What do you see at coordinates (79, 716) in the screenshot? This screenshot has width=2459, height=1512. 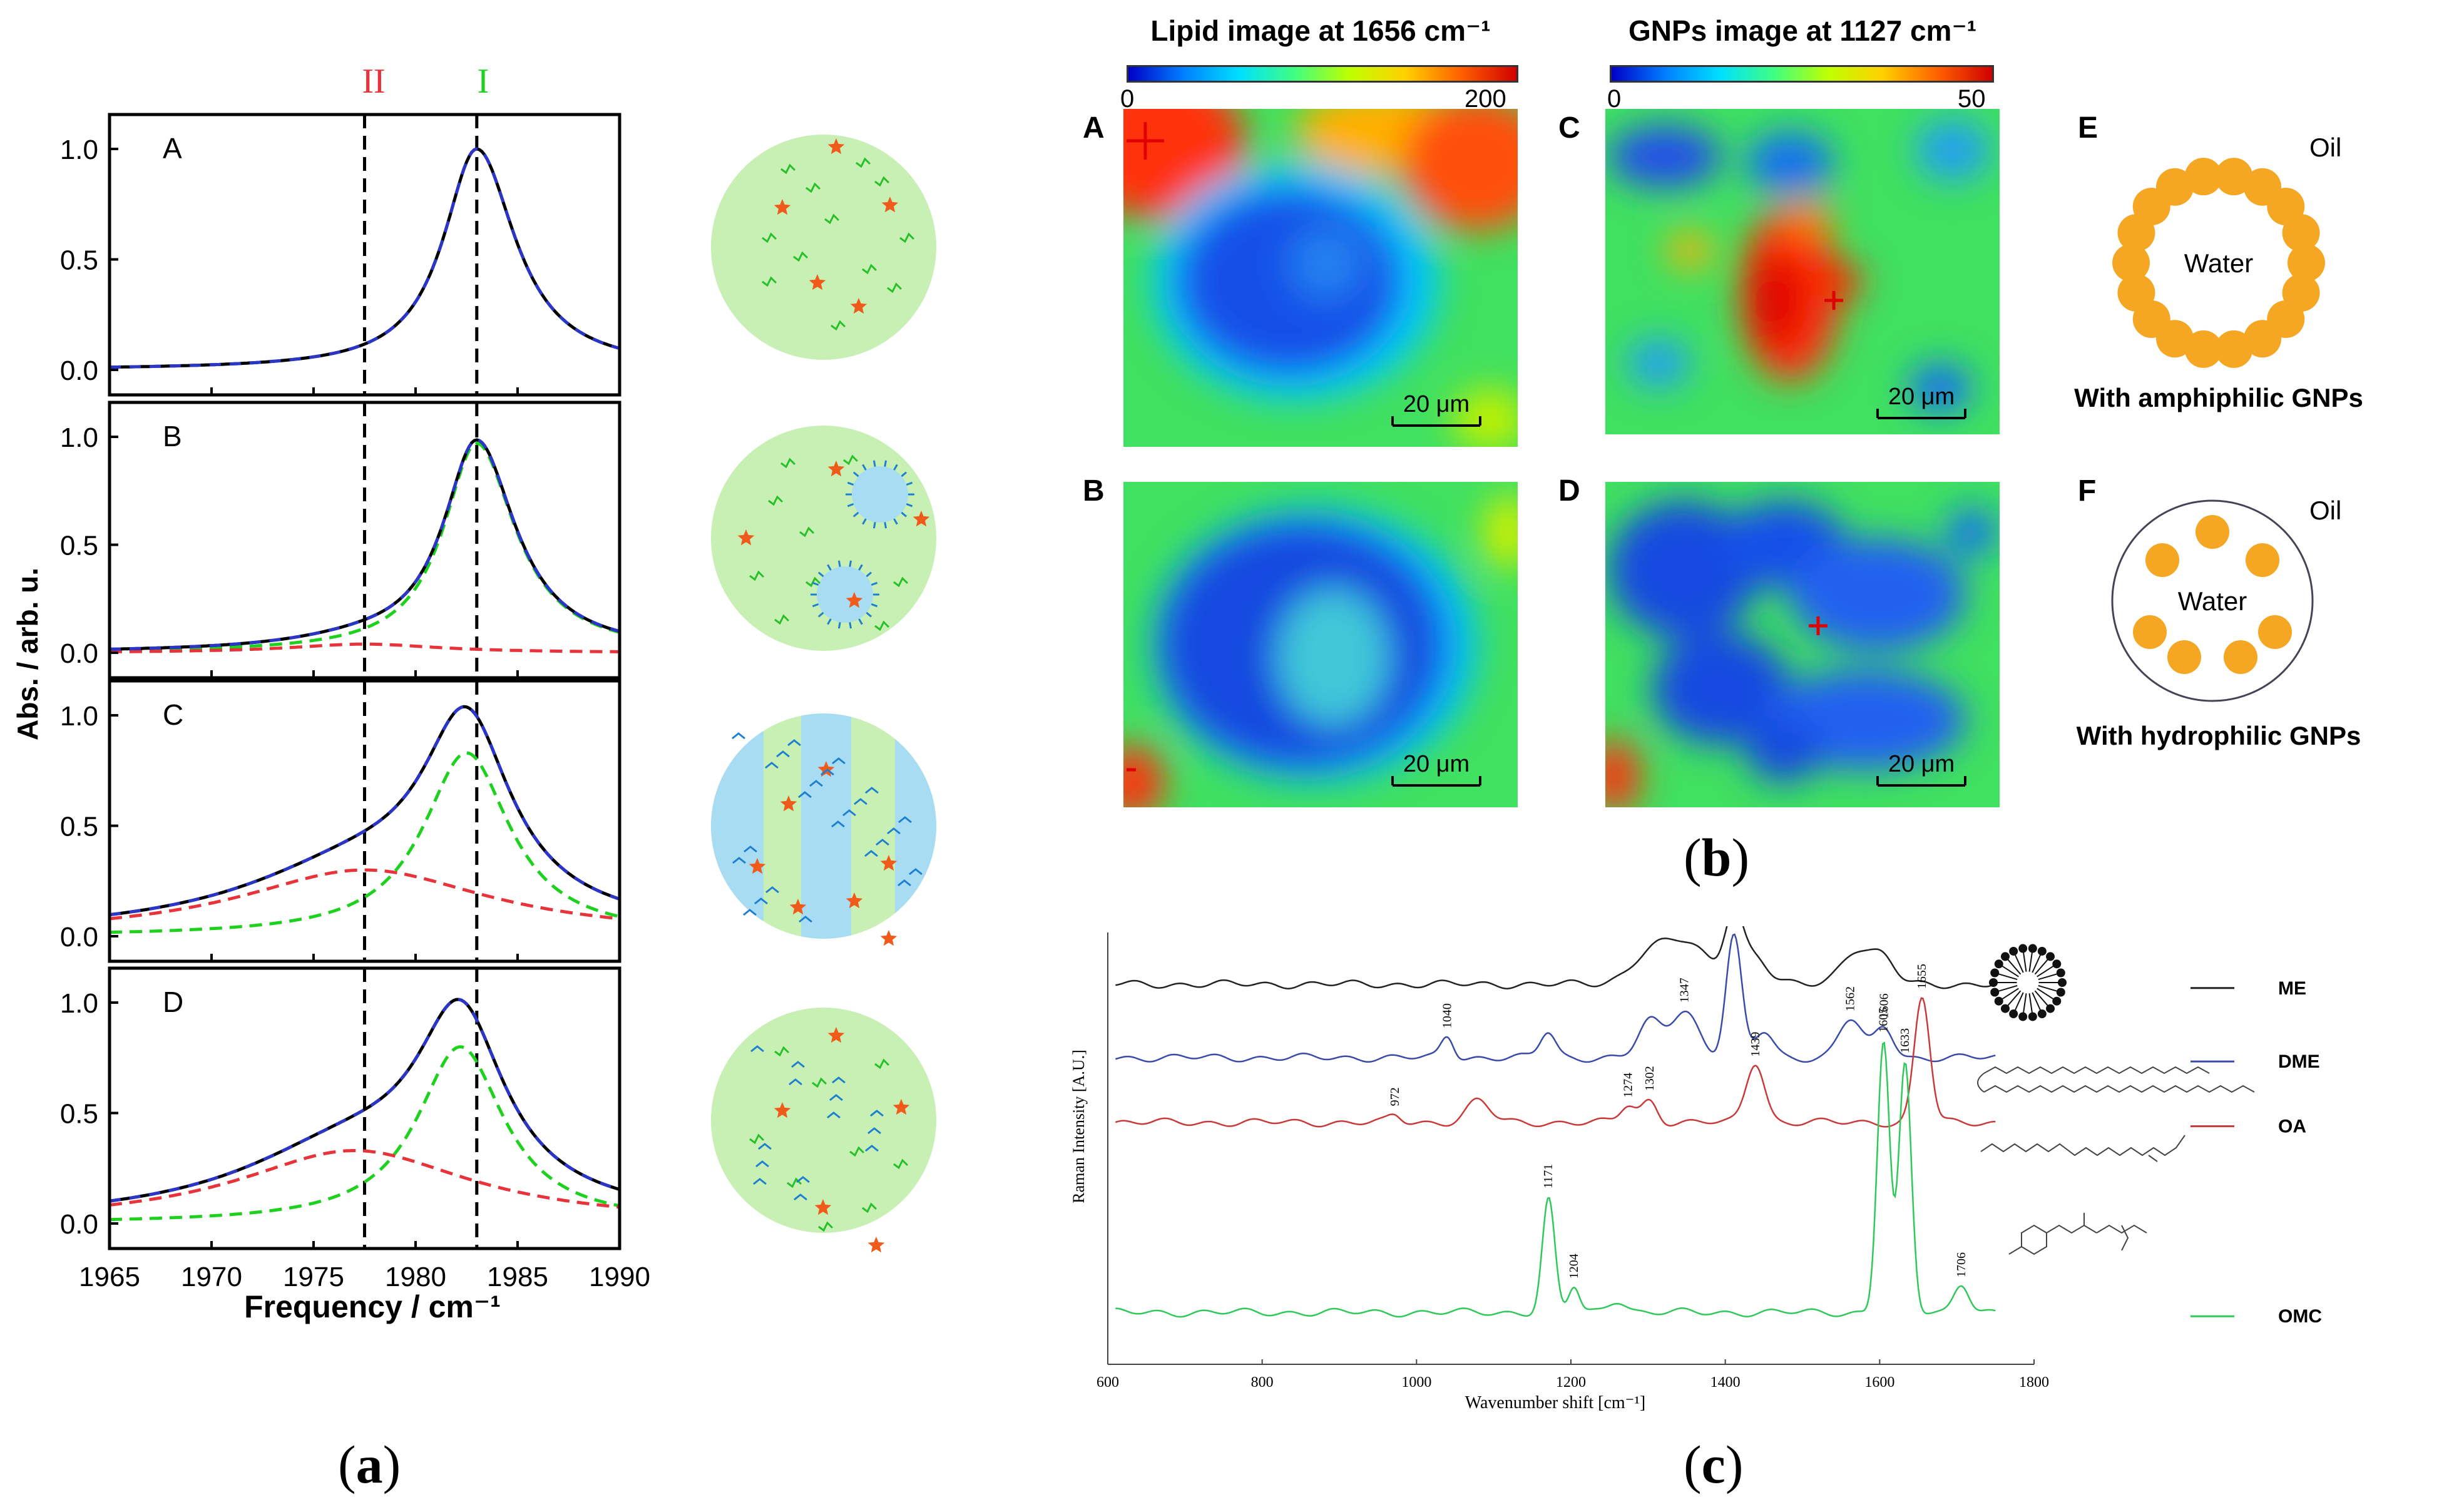 I see `ytick-label-C: 1.0` at bounding box center [79, 716].